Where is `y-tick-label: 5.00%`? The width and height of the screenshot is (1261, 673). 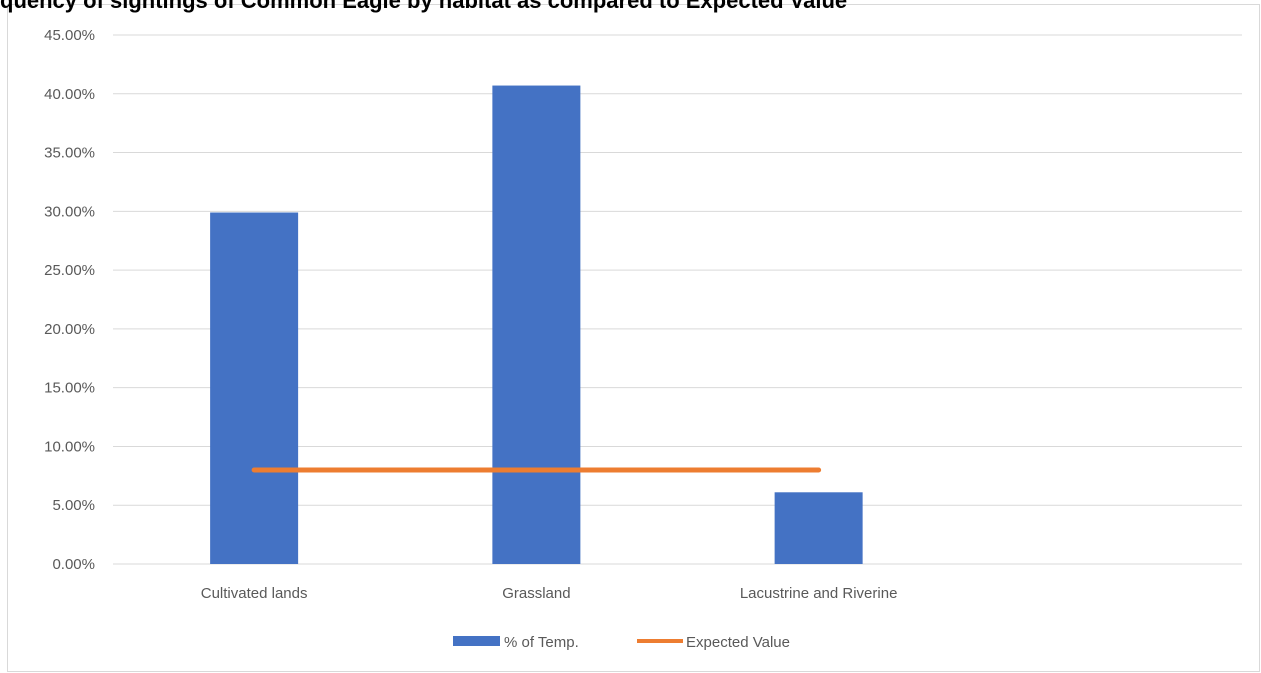
y-tick-label: 5.00% is located at coordinates (73, 505).